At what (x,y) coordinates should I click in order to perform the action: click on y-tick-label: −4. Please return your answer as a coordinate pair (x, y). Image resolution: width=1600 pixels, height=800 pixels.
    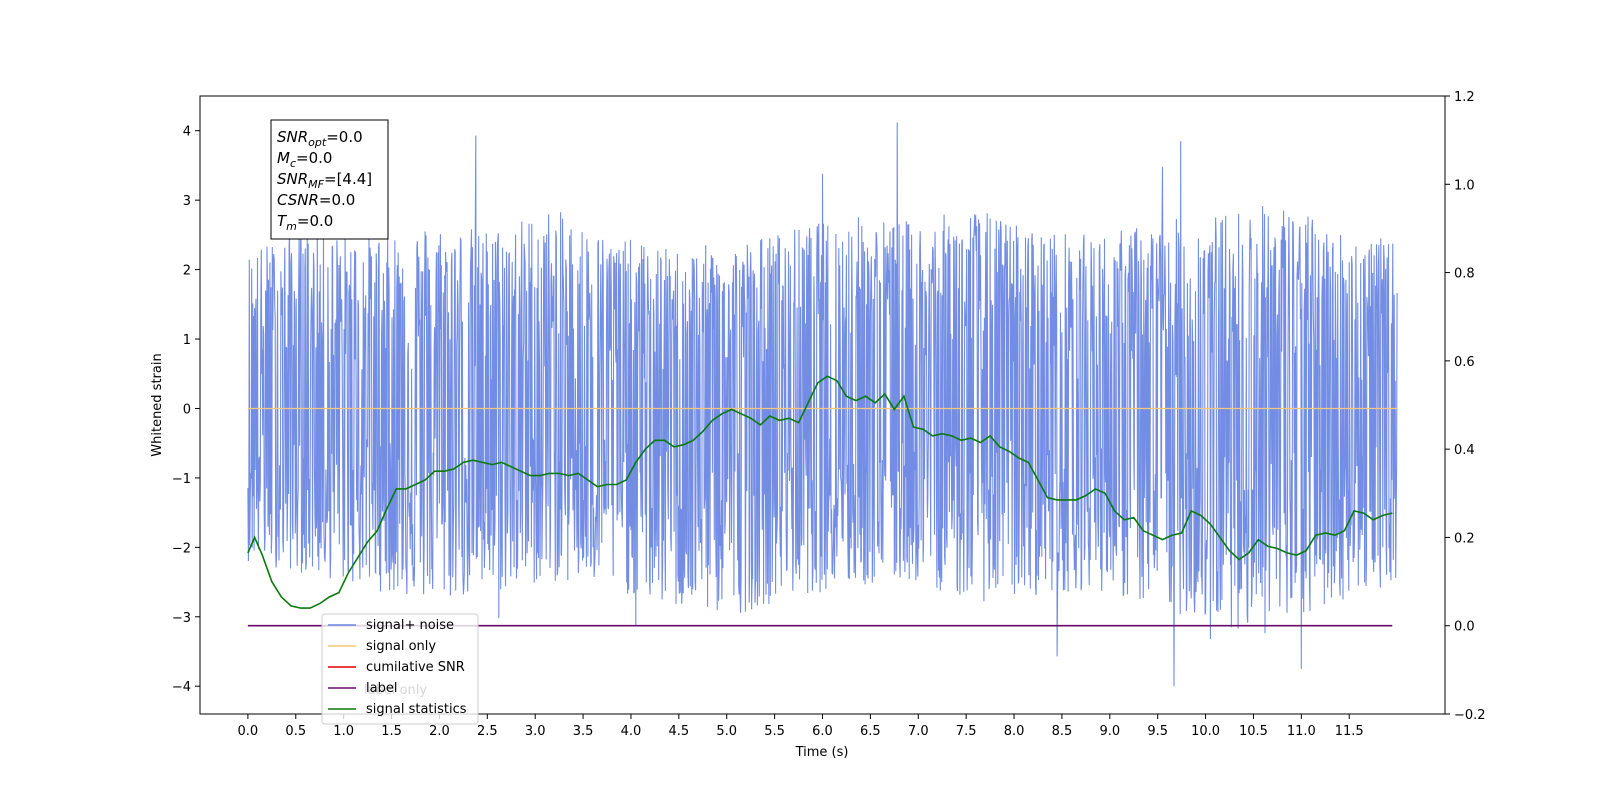
    Looking at the image, I should click on (181, 687).